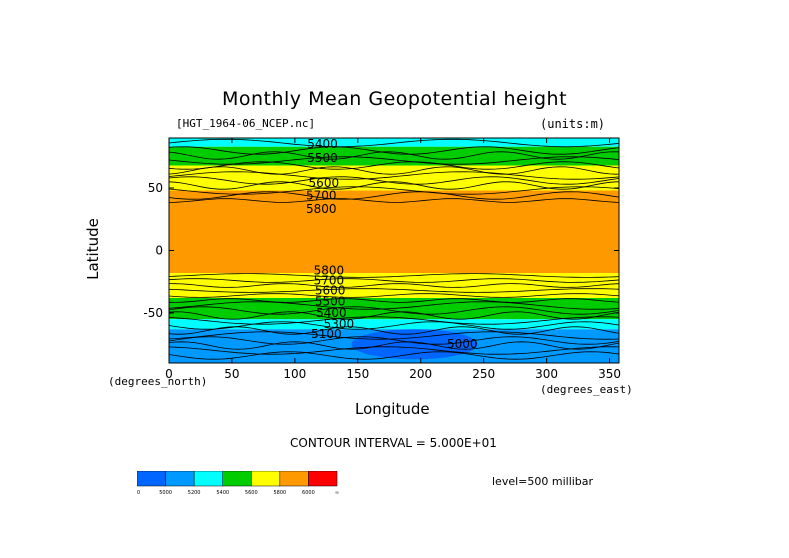 Image resolution: width=789 pixels, height=558 pixels. I want to click on y-tick-label: 50, so click(155, 188).